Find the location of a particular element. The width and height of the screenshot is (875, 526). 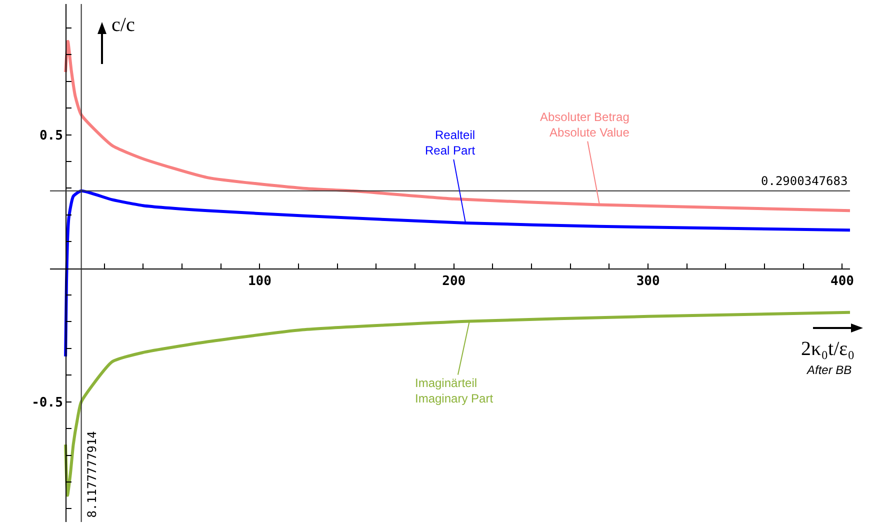

x-tick-label: 300 is located at coordinates (648, 282).